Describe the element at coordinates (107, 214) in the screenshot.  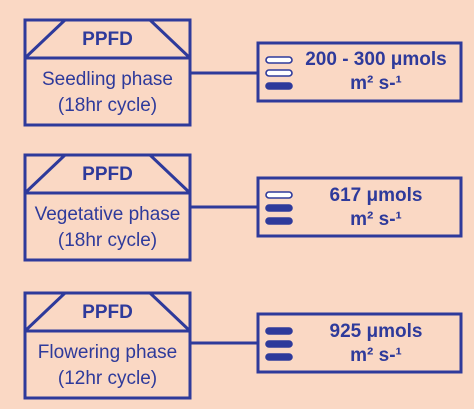
I see `phase-label: Vegetative phase` at that location.